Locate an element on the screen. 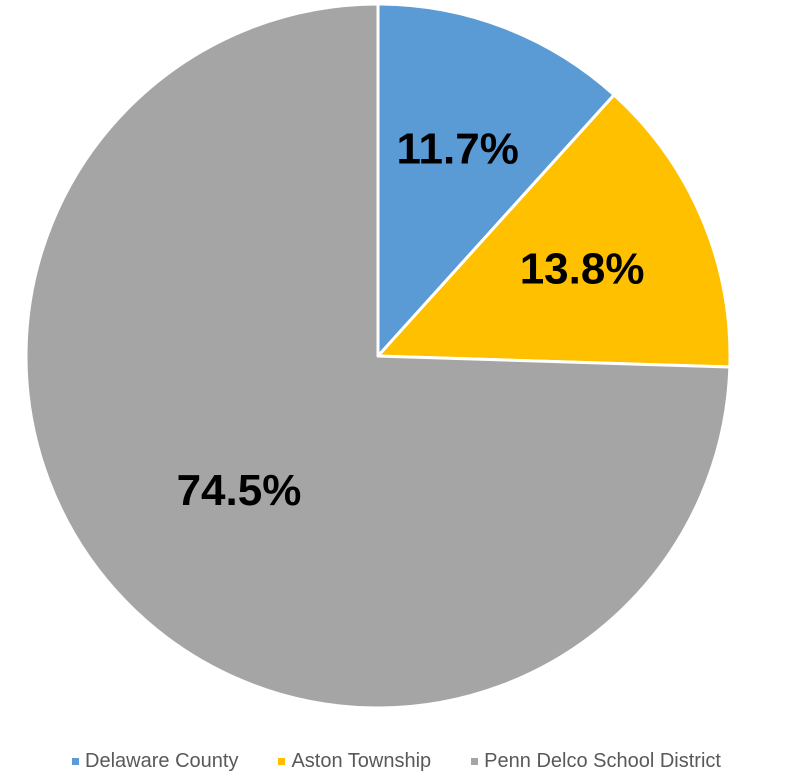 This screenshot has width=793, height=776. pie-slice-delaware-county is located at coordinates (496, 180).